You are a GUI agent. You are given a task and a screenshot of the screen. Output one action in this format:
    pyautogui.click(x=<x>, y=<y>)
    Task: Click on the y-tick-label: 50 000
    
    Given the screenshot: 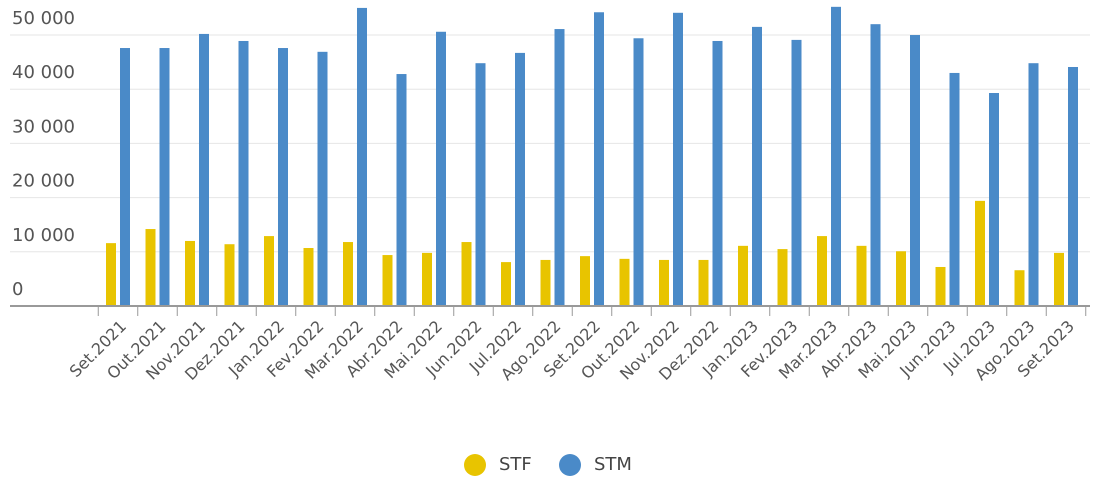 What is the action you would take?
    pyautogui.click(x=43, y=18)
    